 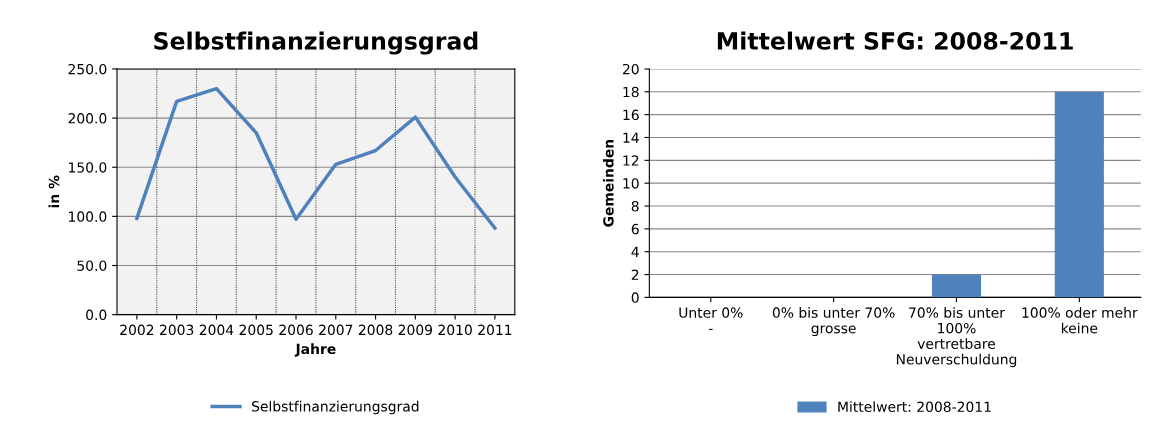 What do you see at coordinates (256, 330) in the screenshot?
I see `x-tick-label: 2005` at bounding box center [256, 330].